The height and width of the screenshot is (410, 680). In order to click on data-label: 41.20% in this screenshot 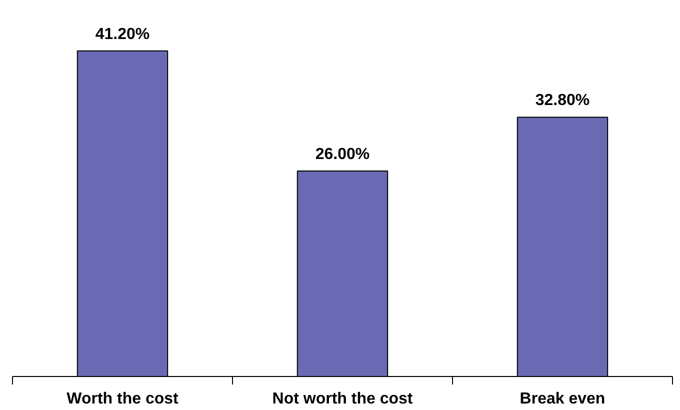, I will do `click(122, 34)`.